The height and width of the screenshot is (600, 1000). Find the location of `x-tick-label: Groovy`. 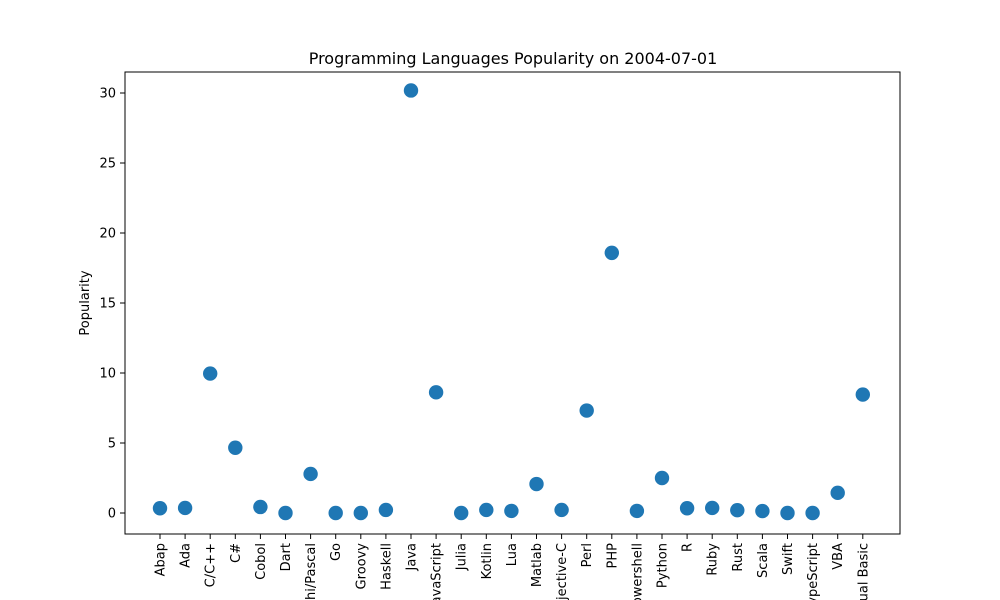

x-tick-label: Groovy is located at coordinates (361, 566).